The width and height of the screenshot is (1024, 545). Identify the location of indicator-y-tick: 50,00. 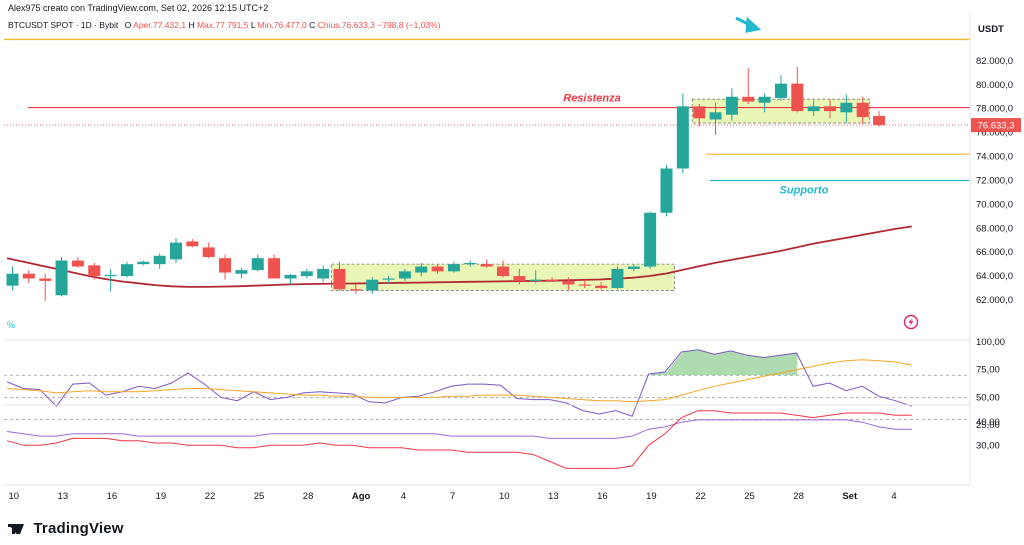
(988, 397).